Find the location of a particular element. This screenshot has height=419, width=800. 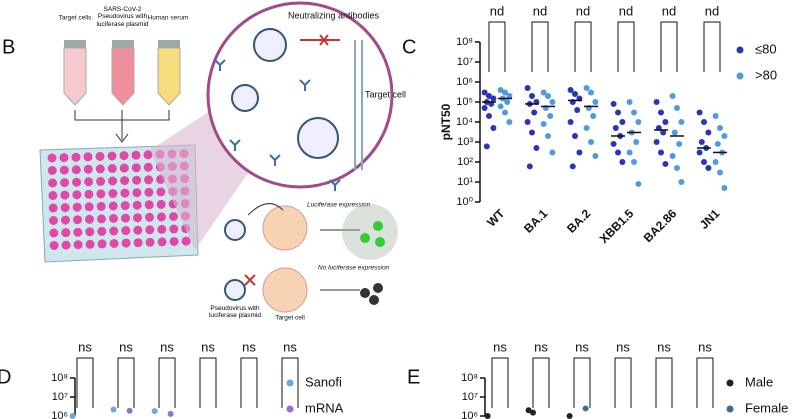

tube is located at coordinates (75, 76).